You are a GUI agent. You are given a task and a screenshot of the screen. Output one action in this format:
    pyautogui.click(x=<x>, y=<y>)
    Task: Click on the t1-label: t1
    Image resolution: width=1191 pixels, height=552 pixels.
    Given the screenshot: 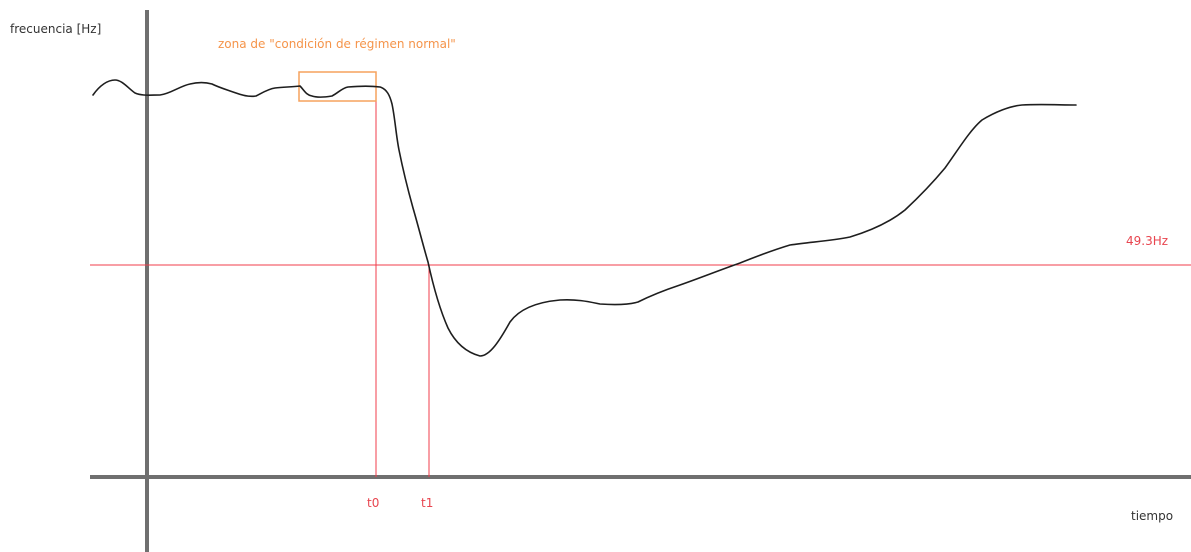 What is the action you would take?
    pyautogui.click(x=427, y=503)
    